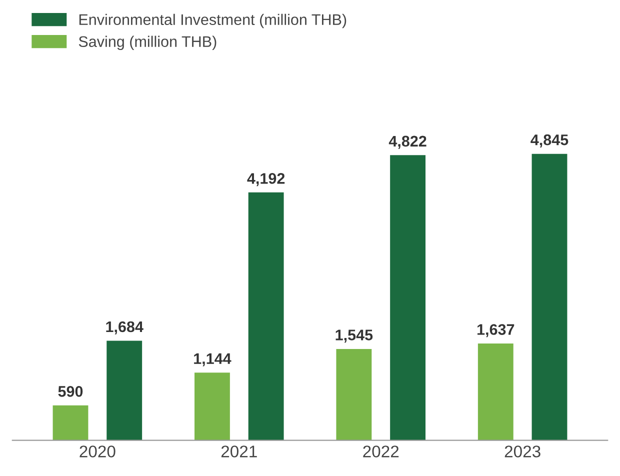 The image size is (620, 476). I want to click on data-label: 1,545, so click(354, 336).